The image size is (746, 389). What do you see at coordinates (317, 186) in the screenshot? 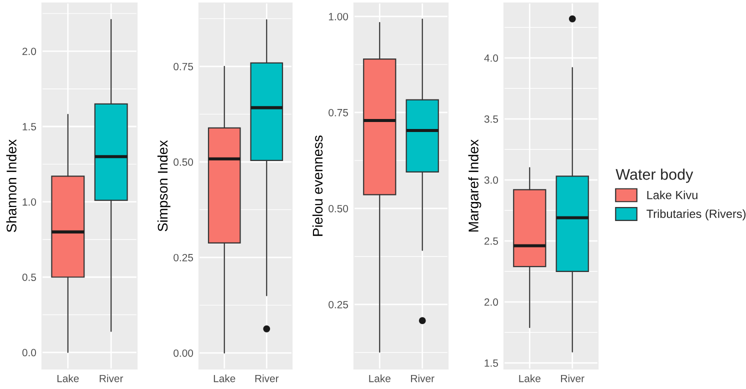
I see `y-axis-title: Pielou evenness` at bounding box center [317, 186].